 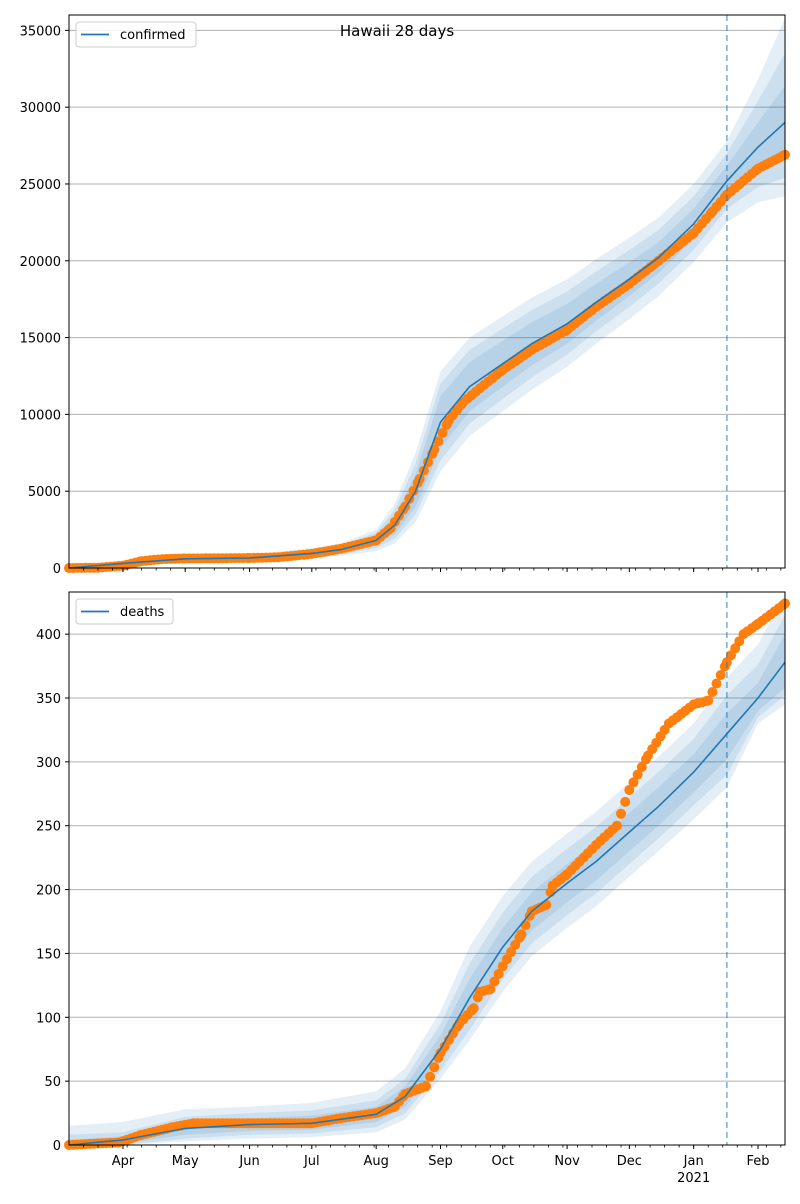 I want to click on y-tick-label: 300, so click(x=48, y=763).